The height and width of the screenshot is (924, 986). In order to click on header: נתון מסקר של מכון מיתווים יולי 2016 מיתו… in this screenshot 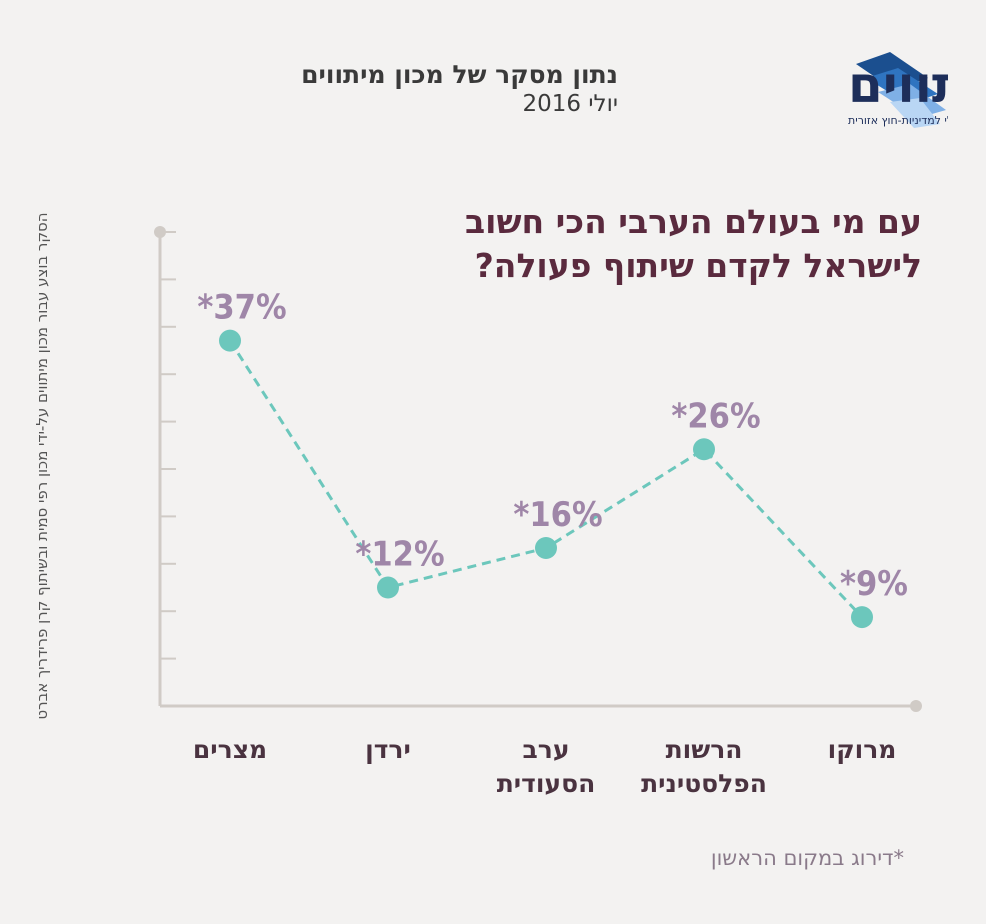, I will do `click(614, 89)`.